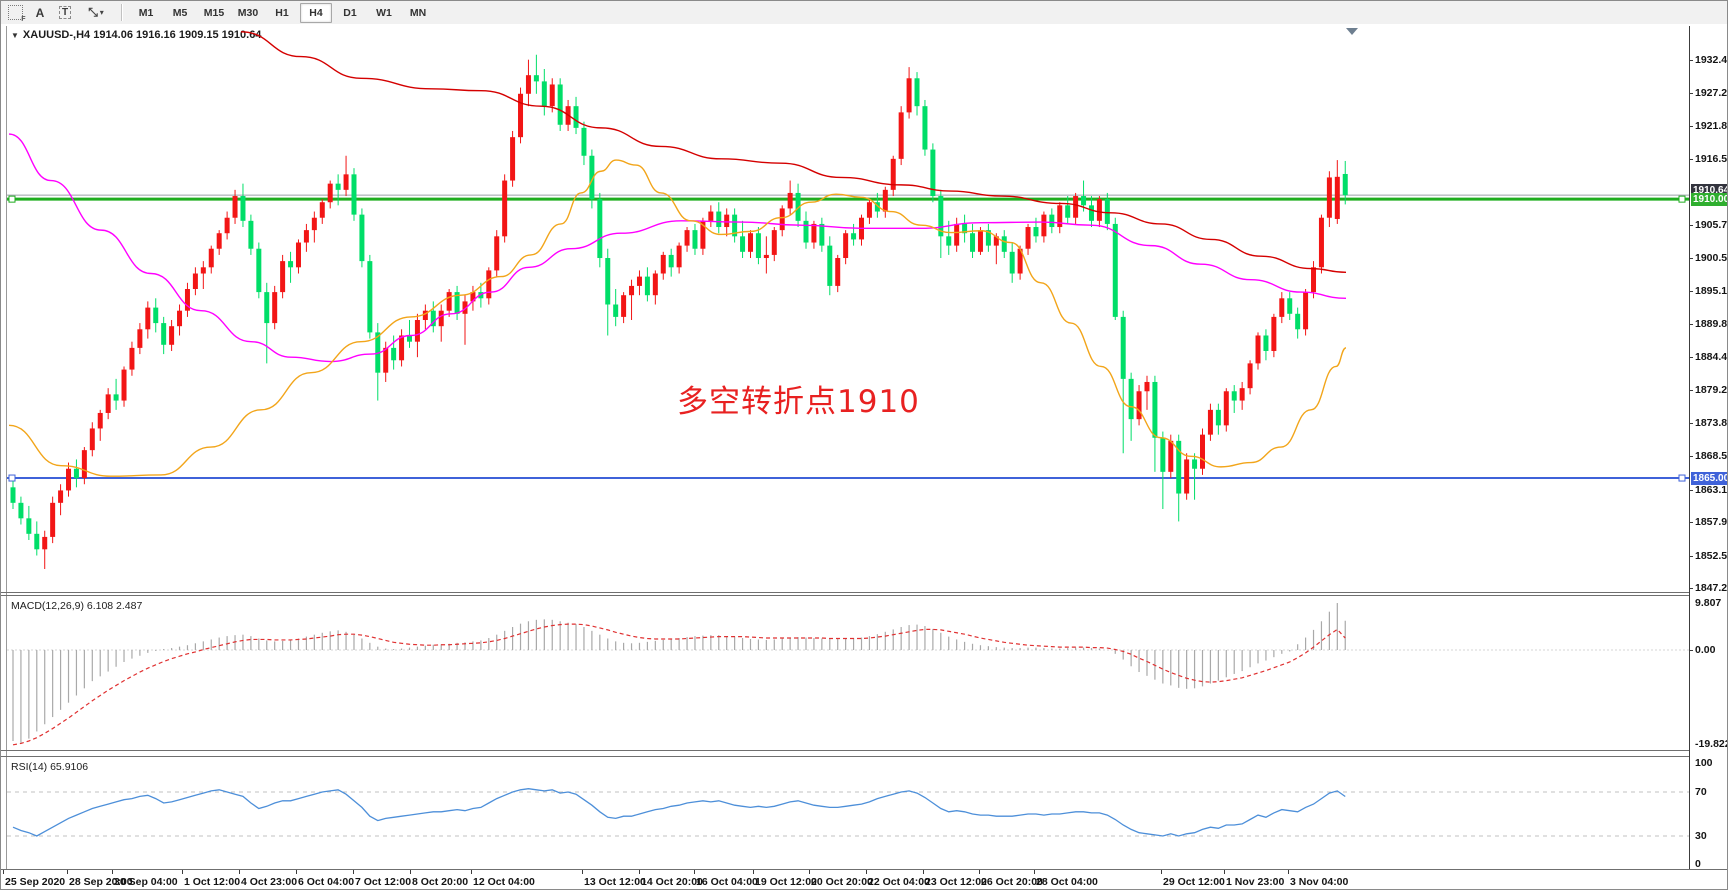 Image resolution: width=1728 pixels, height=890 pixels. I want to click on time-axis-label: 8 Oct 20:00, so click(440, 882).